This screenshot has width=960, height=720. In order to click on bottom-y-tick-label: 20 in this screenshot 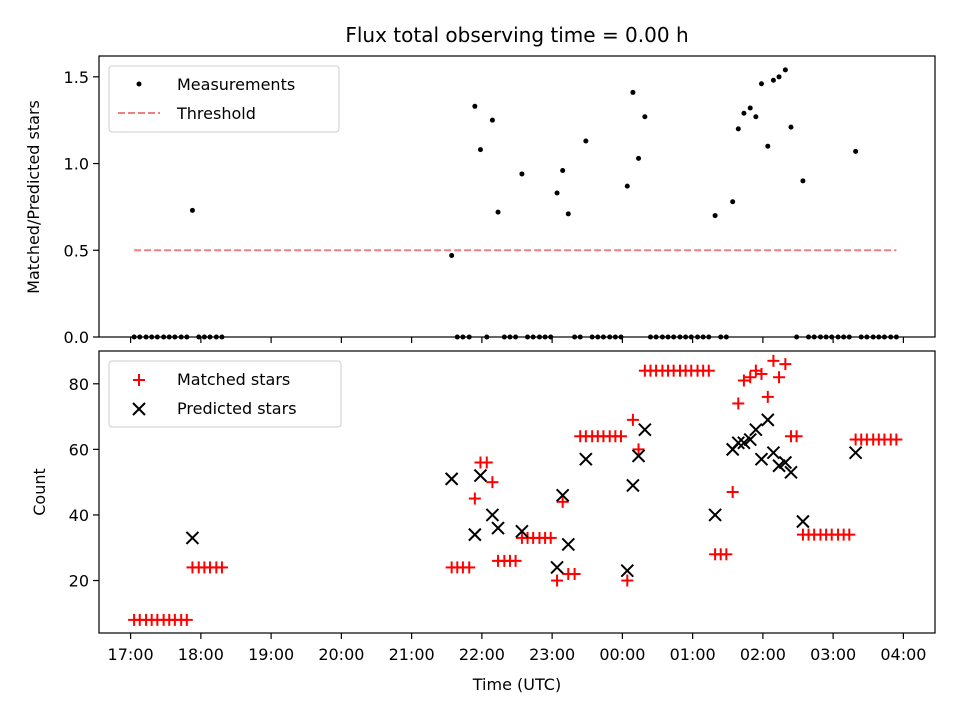, I will do `click(79, 581)`.